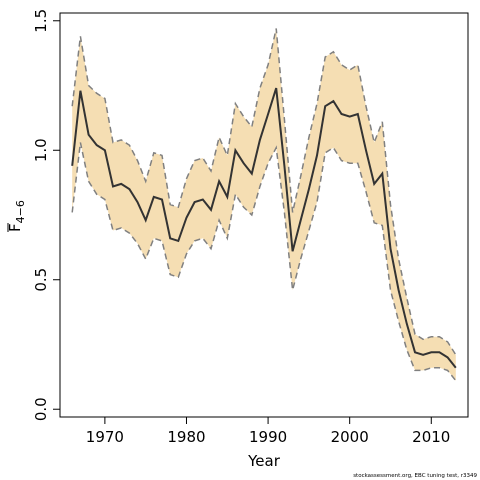 The width and height of the screenshot is (480, 480). Describe the element at coordinates (41, 21) in the screenshot. I see `y-tick-label: 1.5` at that location.